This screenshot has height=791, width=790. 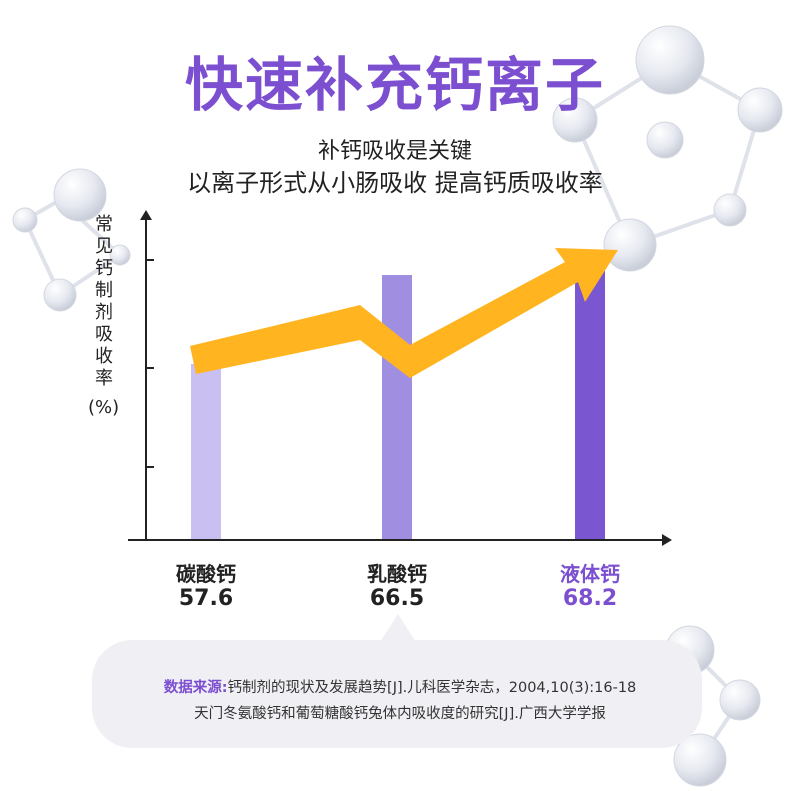 I want to click on y-axis-unit: (%), so click(x=104, y=407).